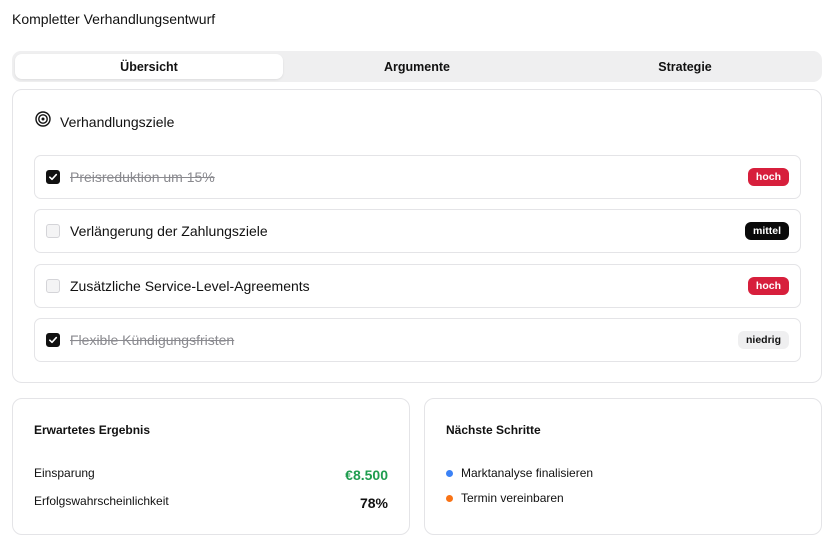 The height and width of the screenshot is (555, 836). What do you see at coordinates (763, 340) in the screenshot?
I see `priority-badge: niedrig` at bounding box center [763, 340].